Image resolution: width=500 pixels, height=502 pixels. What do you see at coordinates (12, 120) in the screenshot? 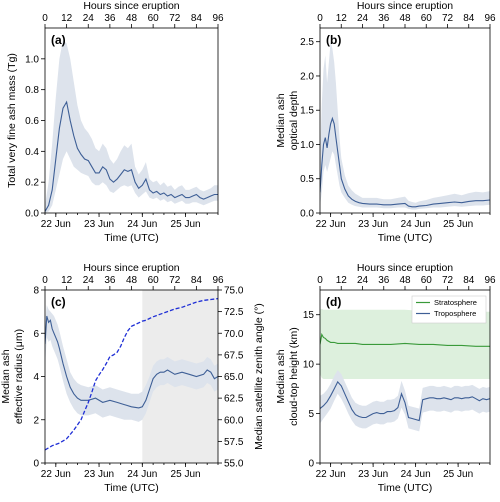
I see `y-axis-title: Total very fine ash mass (Tg)` at bounding box center [12, 120].